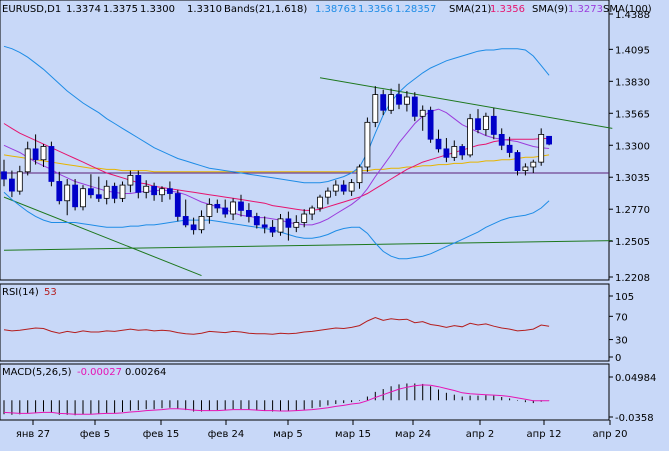 The height and width of the screenshot is (451, 669). I want to click on macd-plot, so click(276, 399).